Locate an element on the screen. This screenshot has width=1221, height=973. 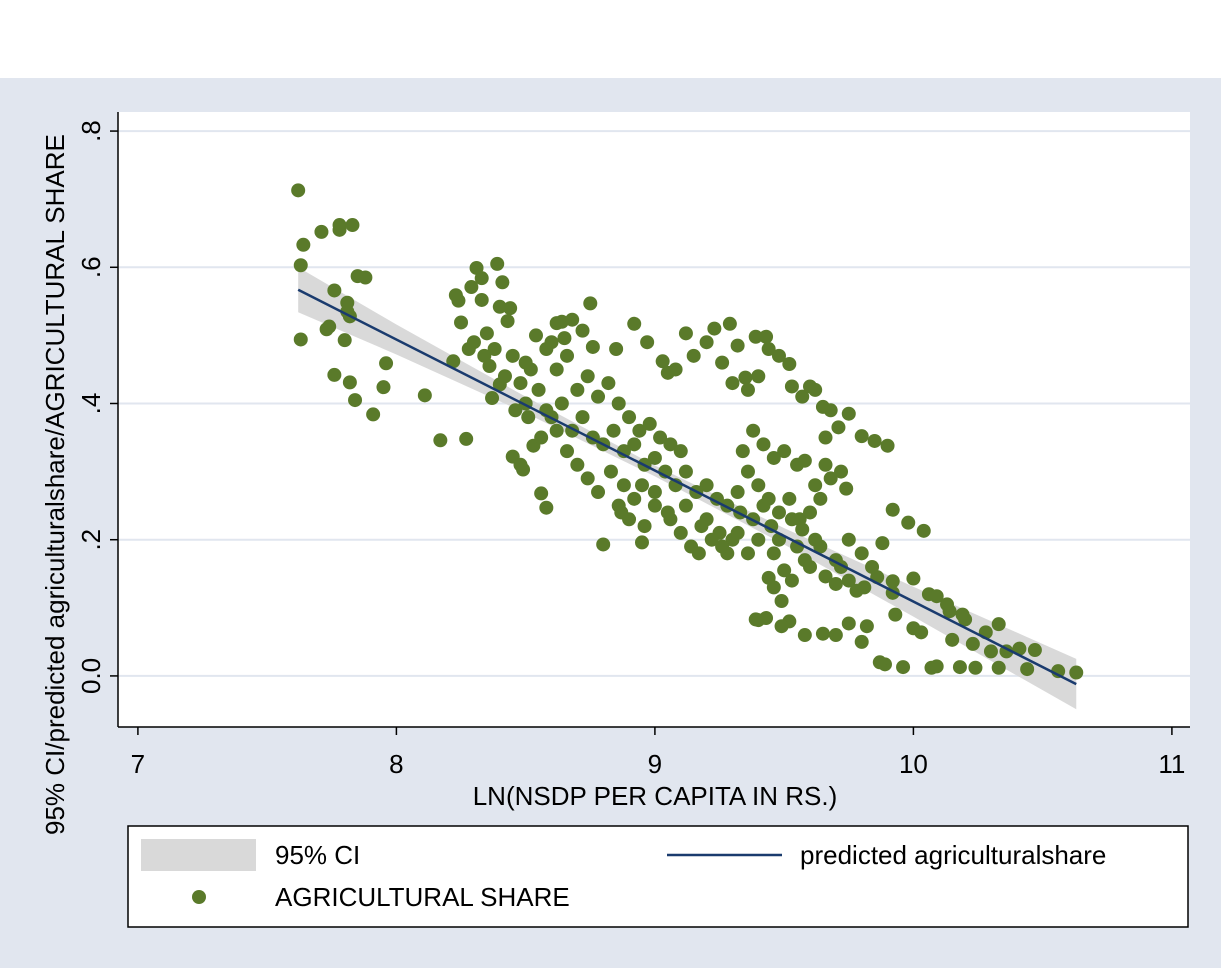
legend-swatch is located at coordinates (198, 855).